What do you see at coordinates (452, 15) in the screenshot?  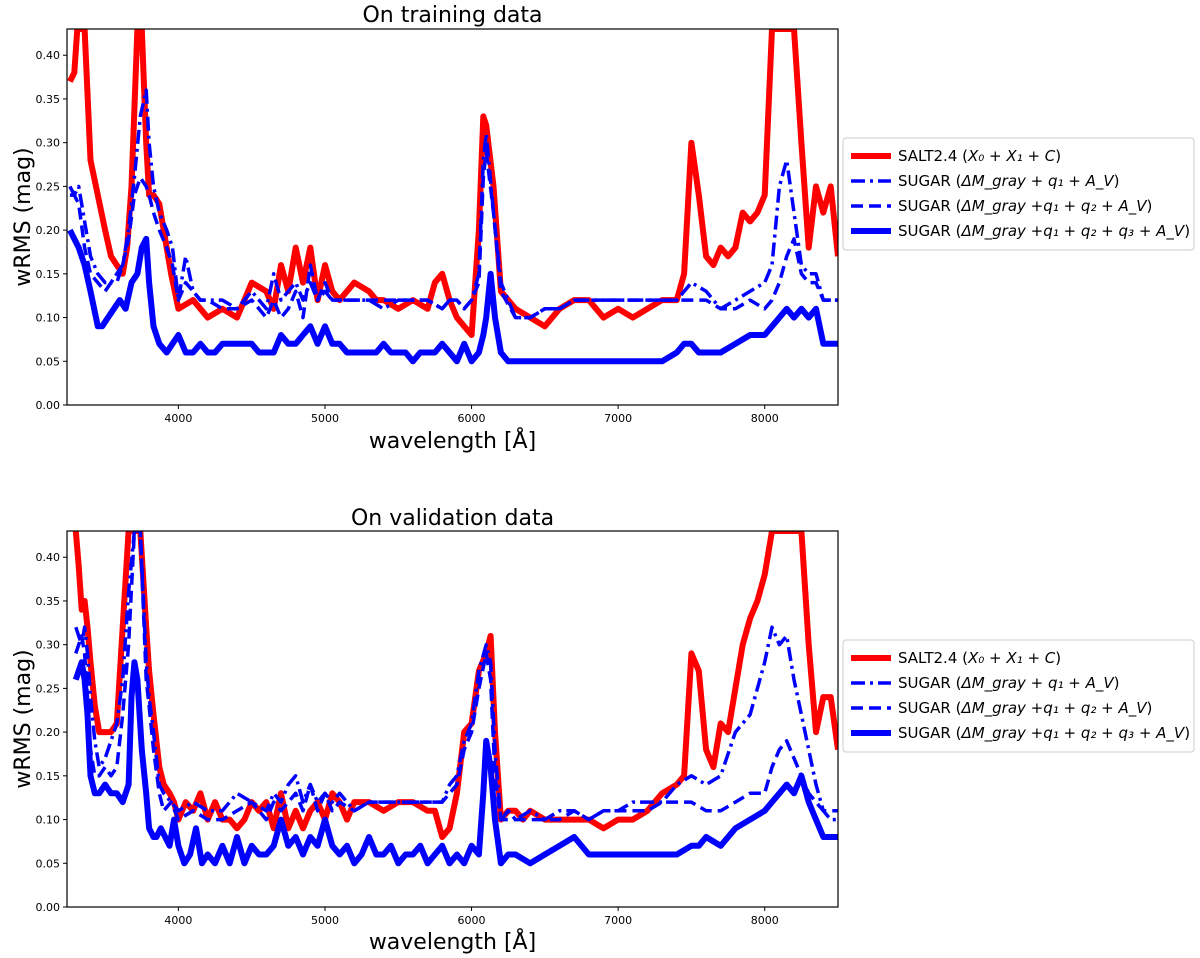 I see `chart-title: On training data` at bounding box center [452, 15].